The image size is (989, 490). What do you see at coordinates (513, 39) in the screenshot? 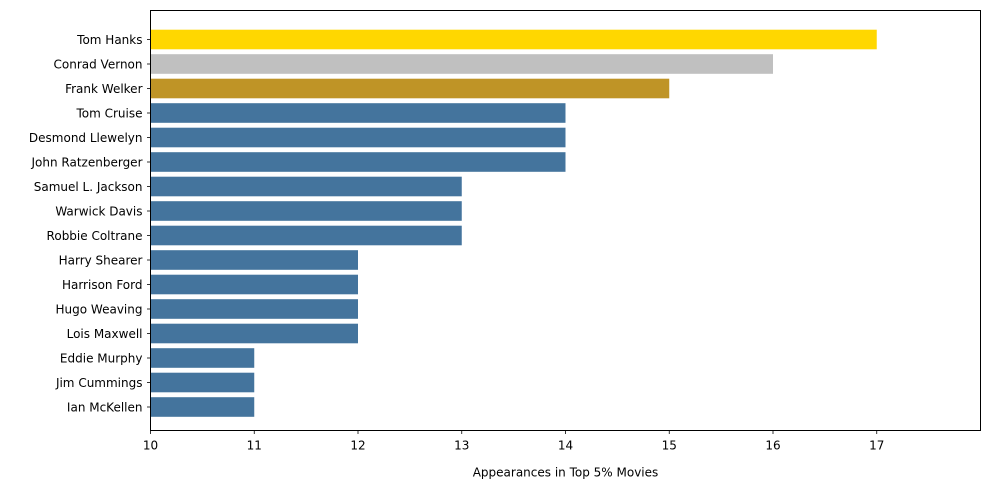
I see `bar-tom-hanks` at bounding box center [513, 39].